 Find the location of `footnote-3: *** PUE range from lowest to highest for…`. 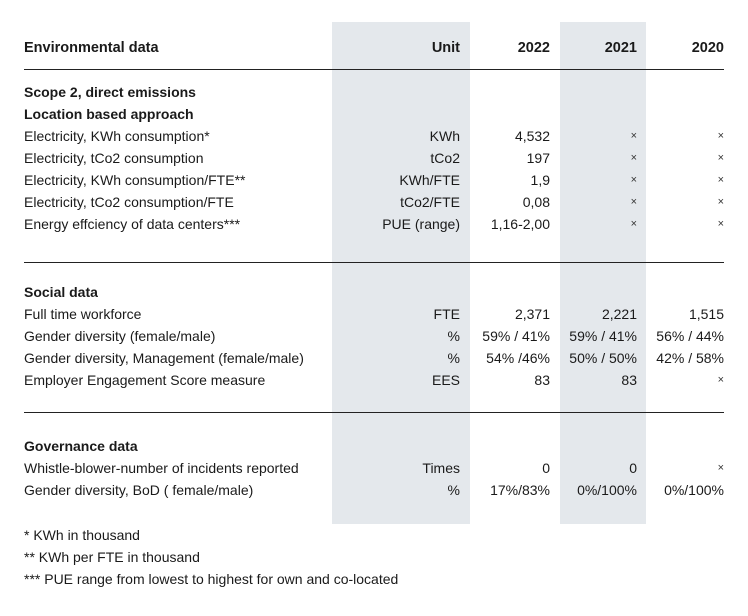

footnote-3: *** PUE range from lowest to highest for… is located at coordinates (211, 579).